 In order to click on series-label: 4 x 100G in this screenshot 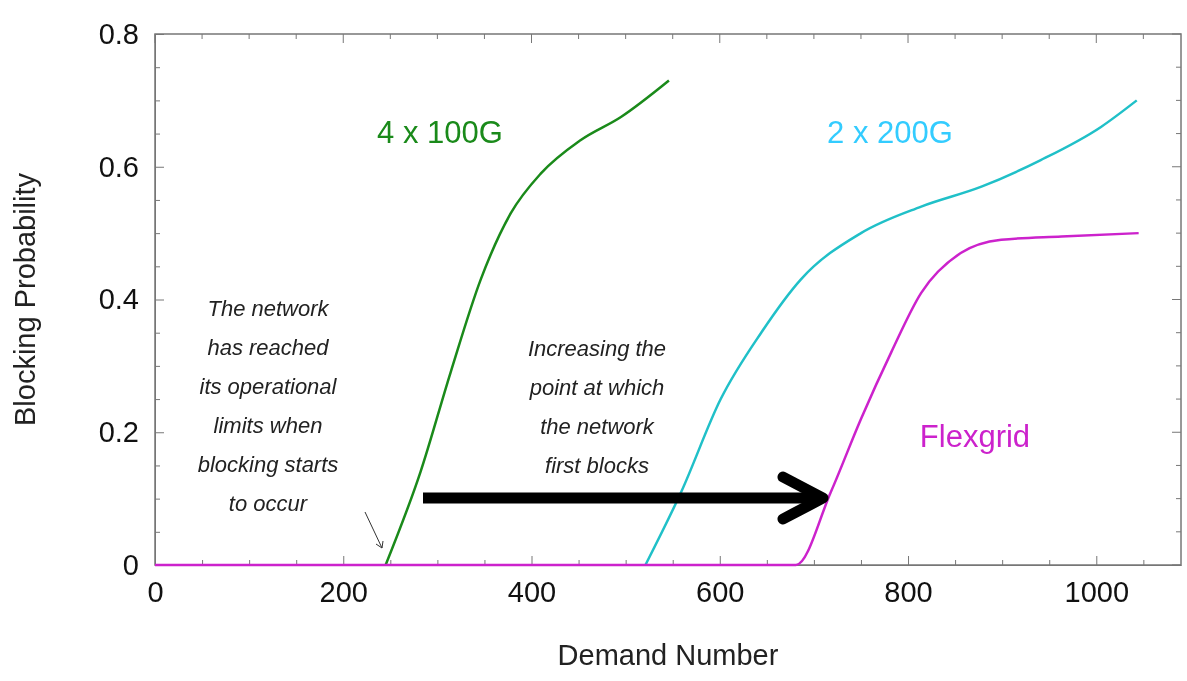, I will do `click(440, 132)`.